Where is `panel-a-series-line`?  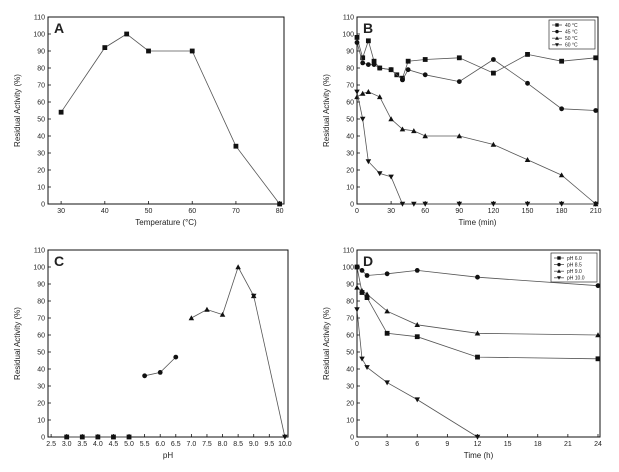
panel-a-series-line is located at coordinates (170, 119).